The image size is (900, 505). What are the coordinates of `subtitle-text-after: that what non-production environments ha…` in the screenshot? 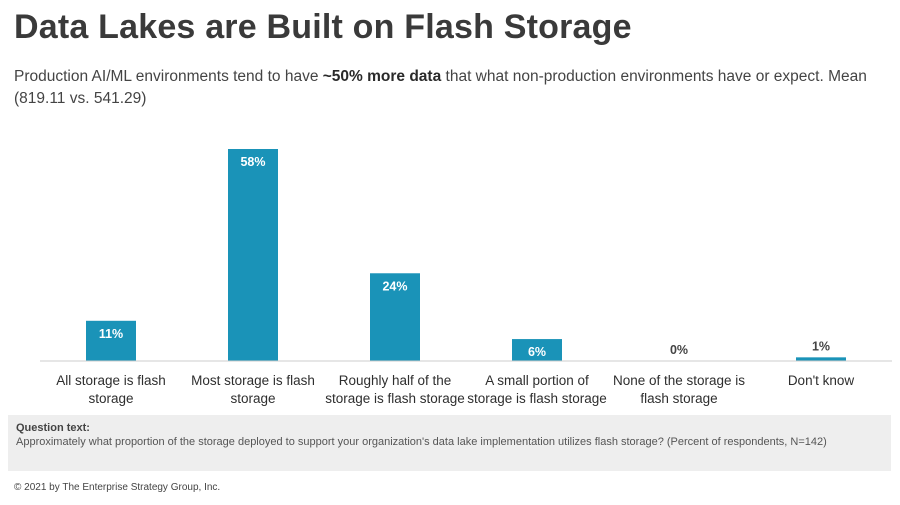 It's located at (440, 87).